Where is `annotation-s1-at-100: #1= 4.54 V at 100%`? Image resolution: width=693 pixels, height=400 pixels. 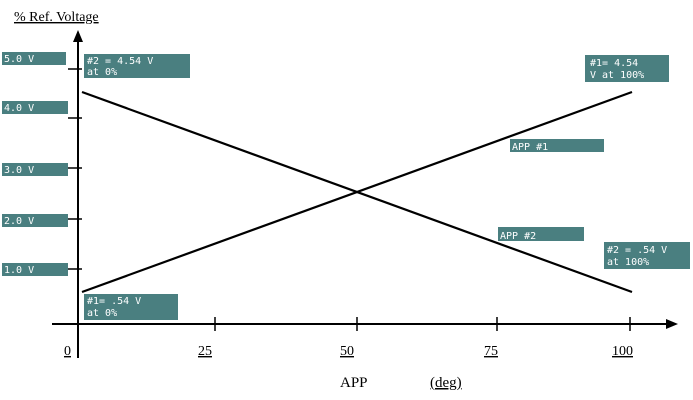 annotation-s1-at-100: #1= 4.54 V at 100% is located at coordinates (627, 68).